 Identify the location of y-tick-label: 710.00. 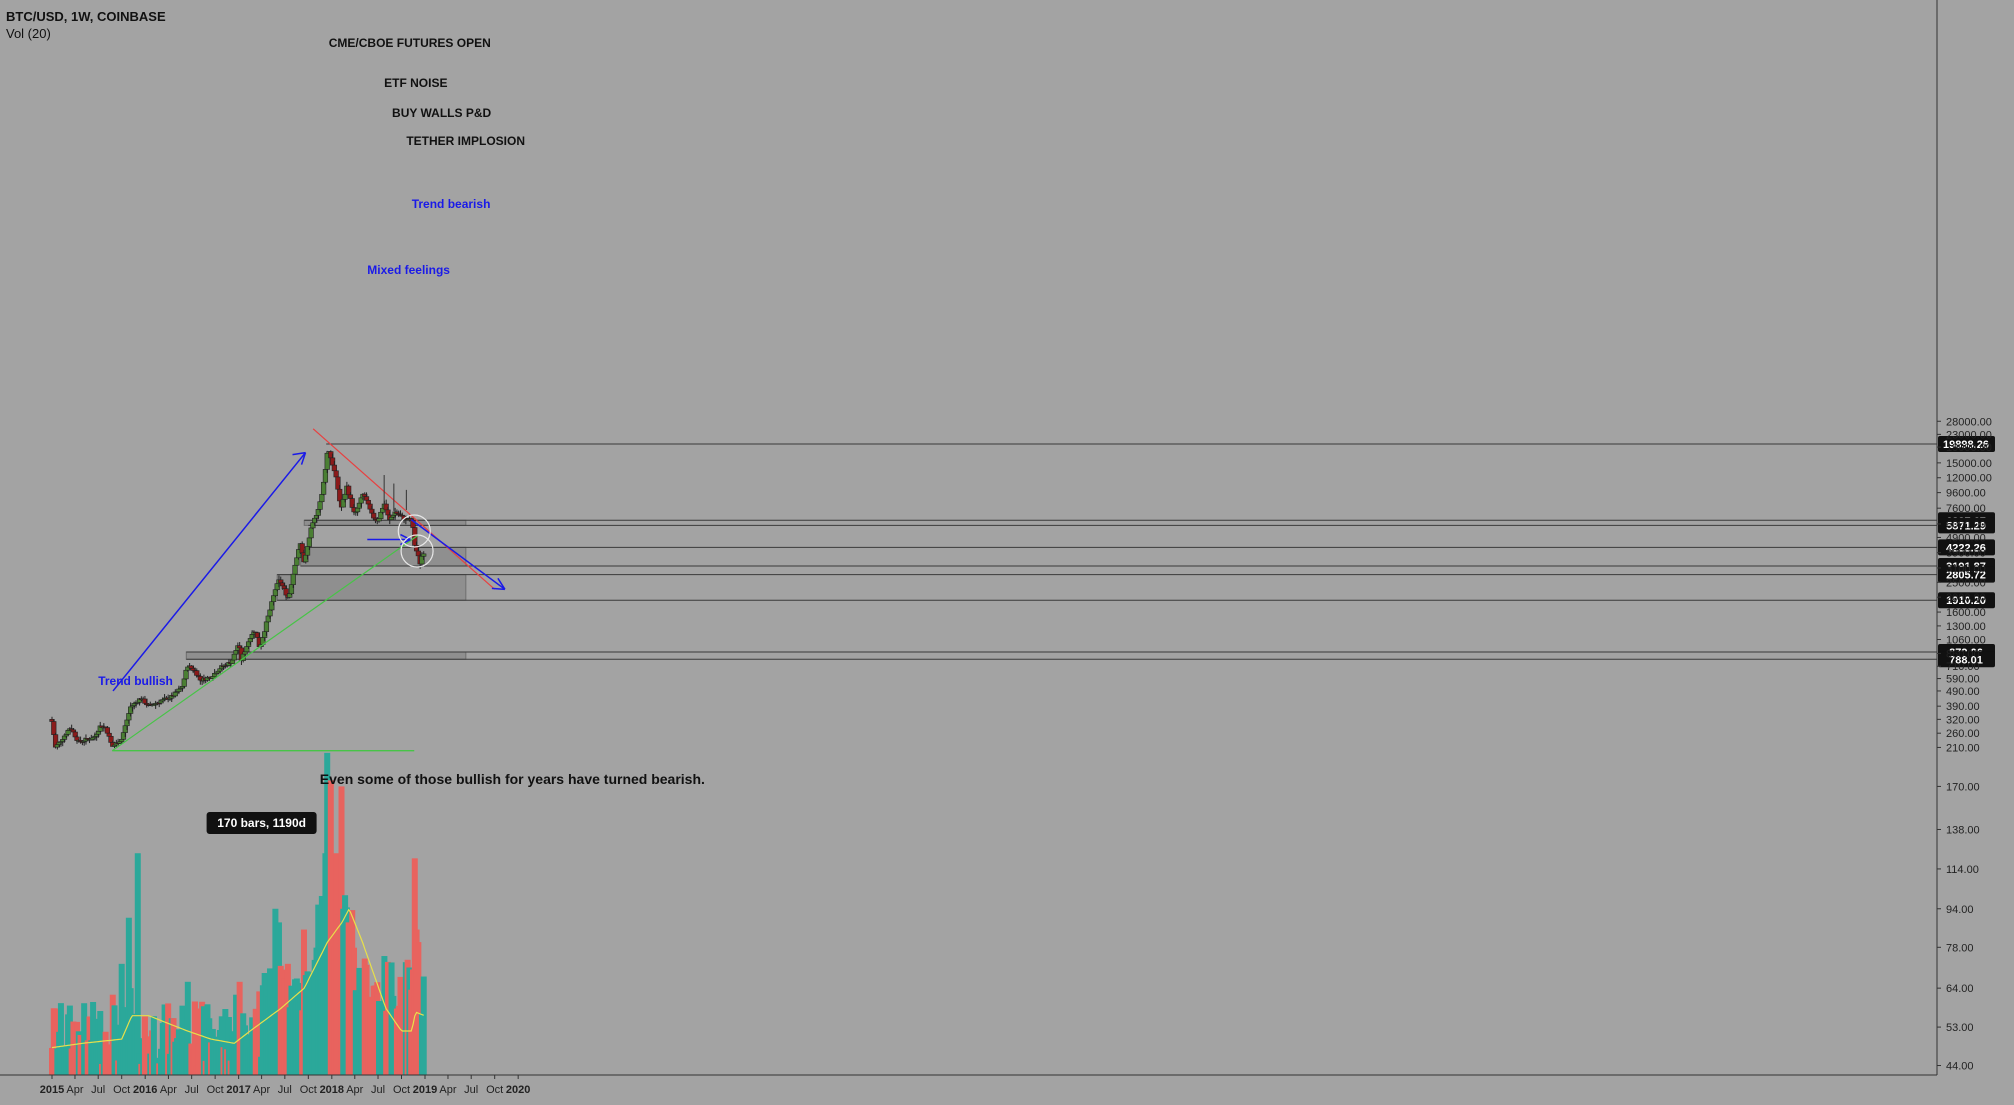
(1963, 667).